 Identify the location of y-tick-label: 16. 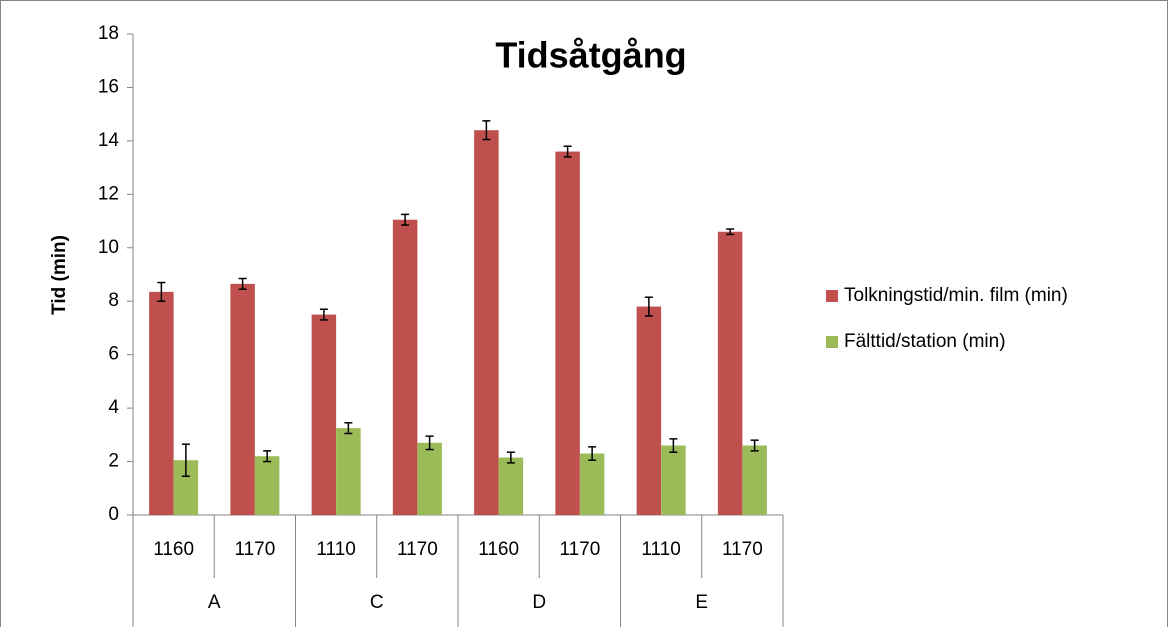
(108, 86).